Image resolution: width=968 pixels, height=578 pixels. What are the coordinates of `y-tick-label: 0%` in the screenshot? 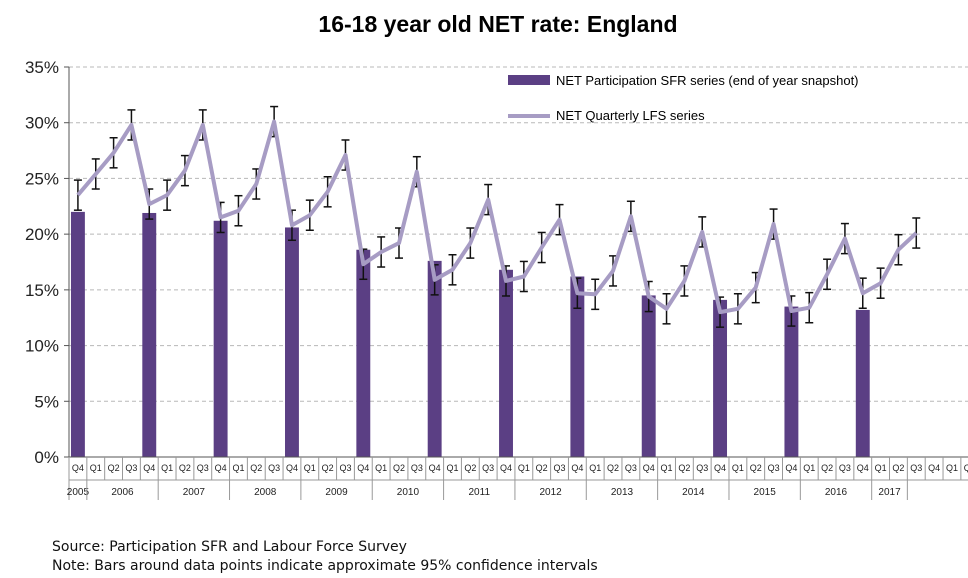 It's located at (46, 457).